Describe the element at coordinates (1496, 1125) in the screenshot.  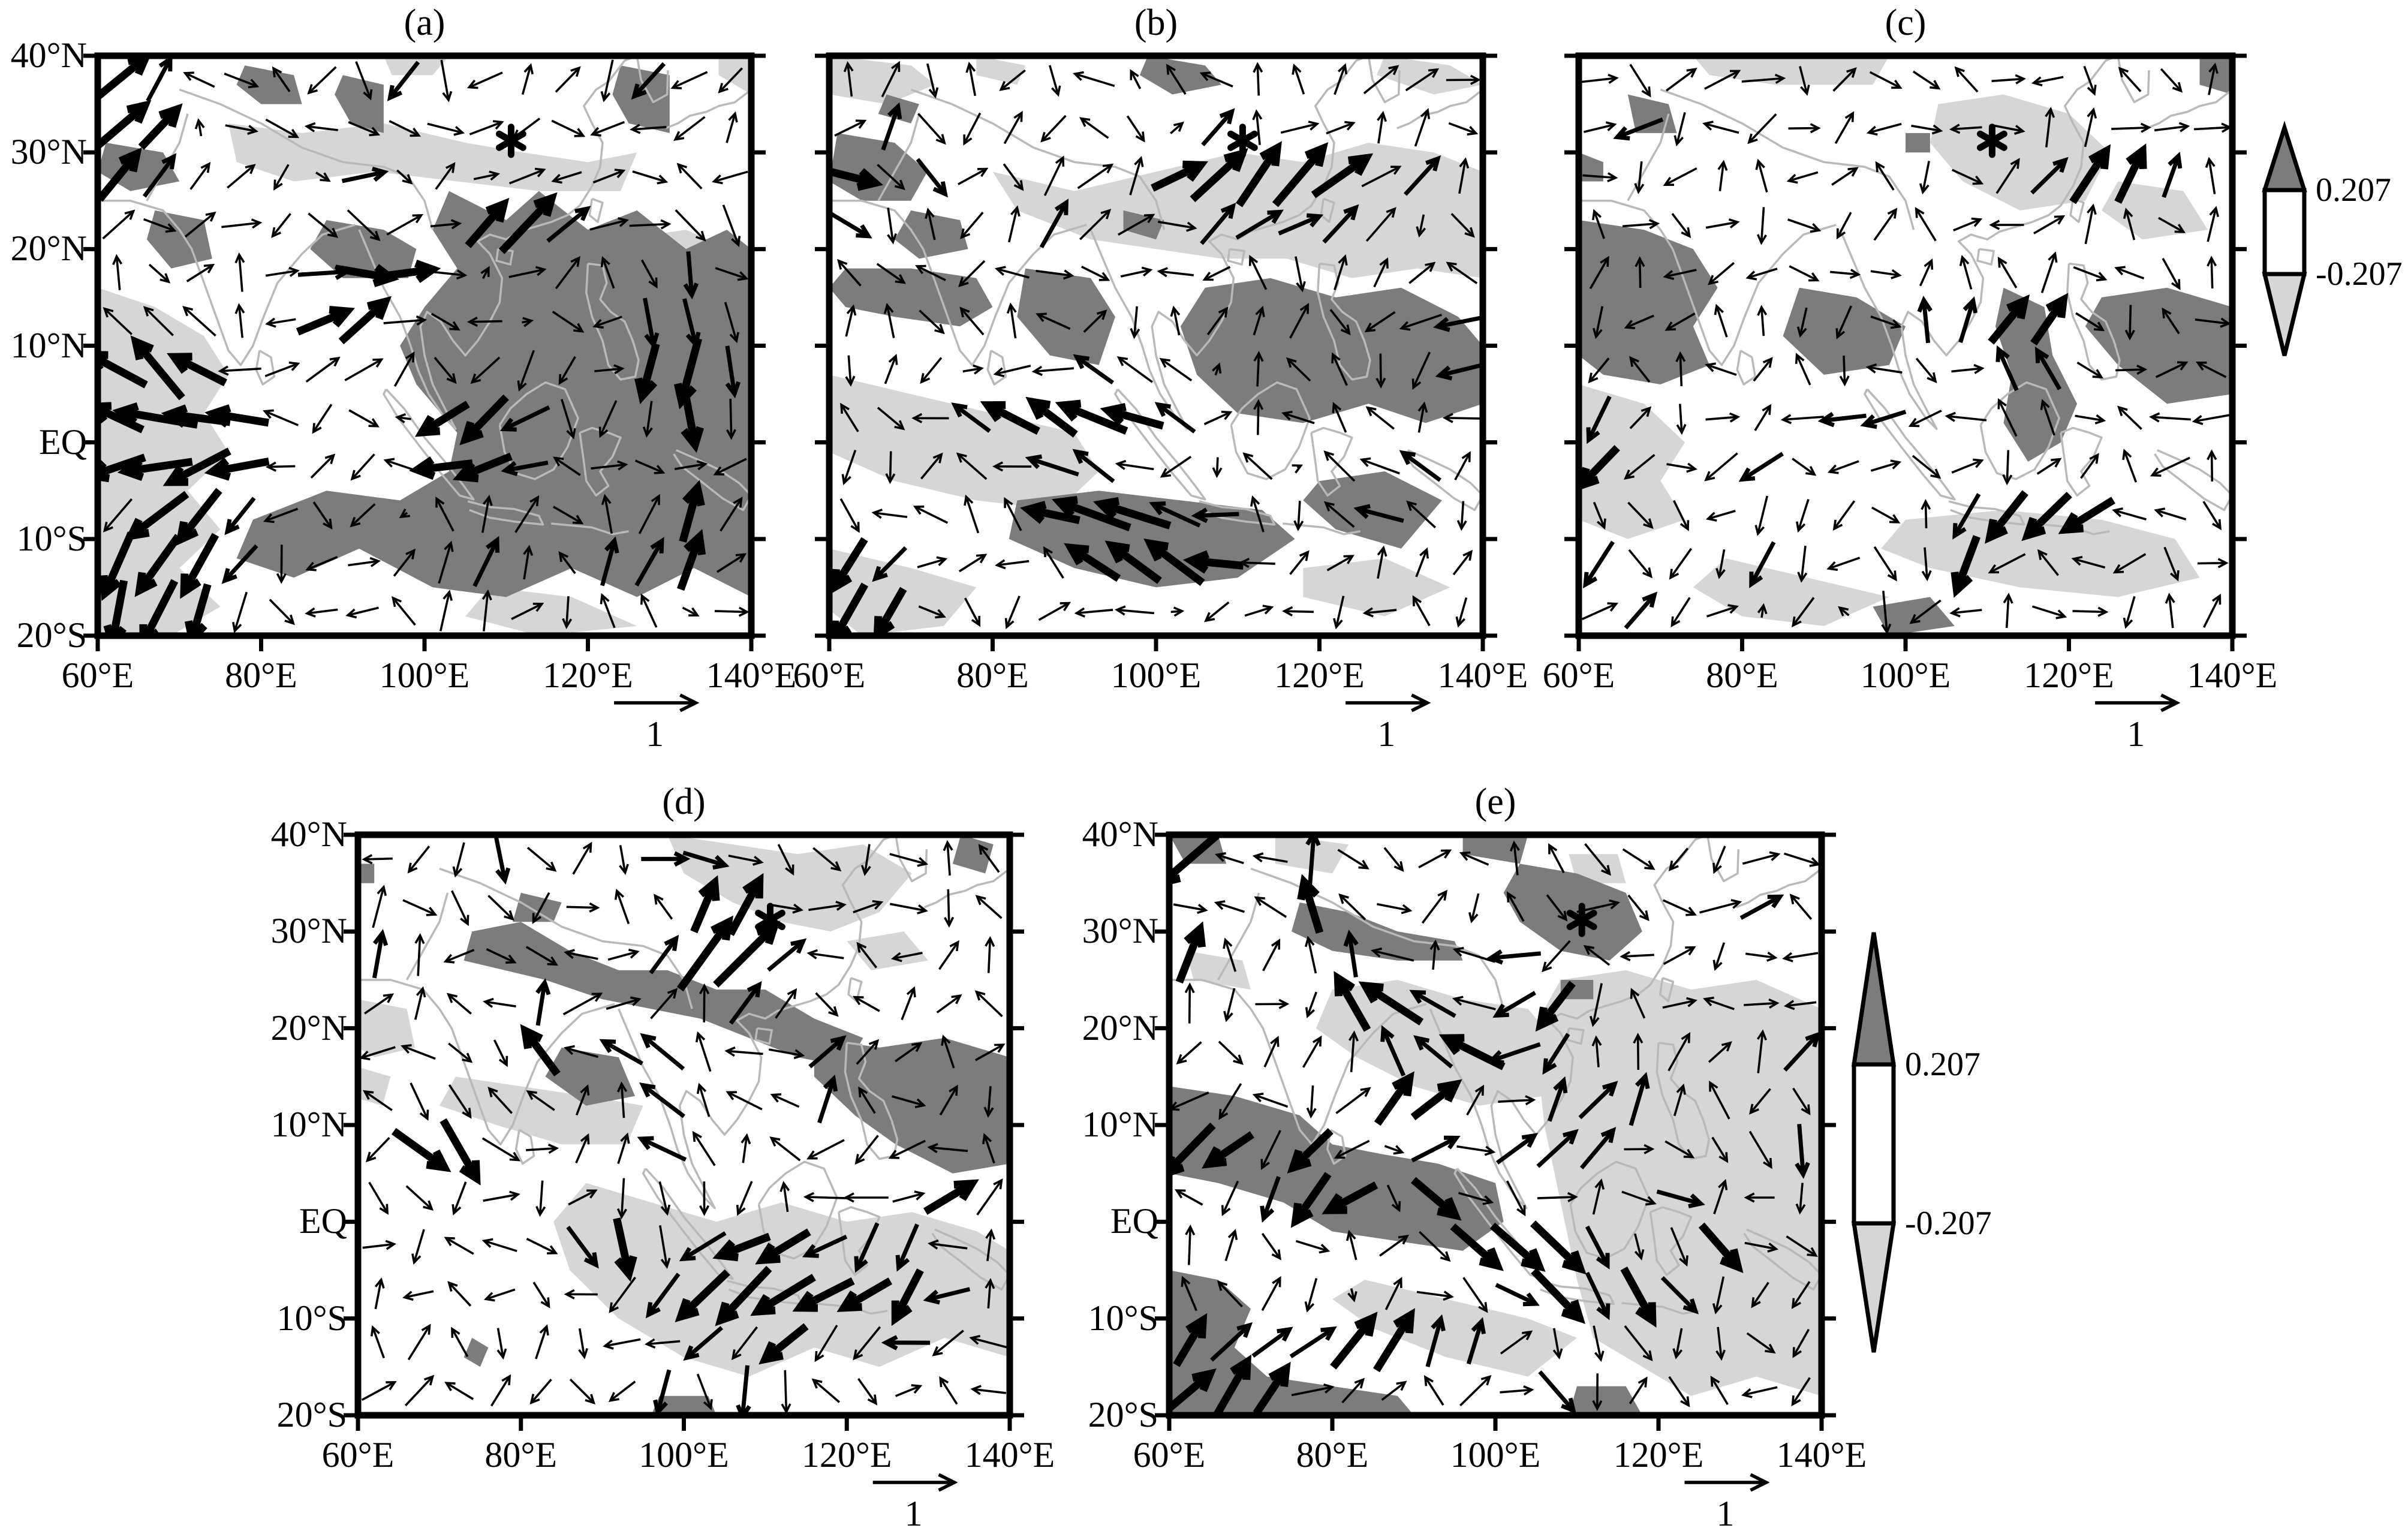
I see `panel-e-map` at that location.